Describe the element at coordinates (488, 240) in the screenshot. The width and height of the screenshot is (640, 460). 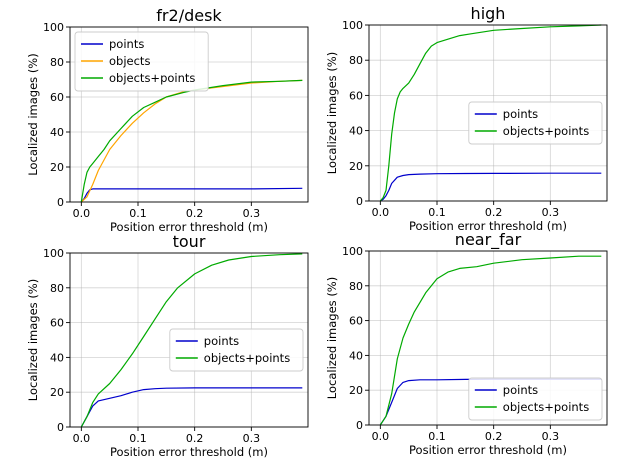
I see `chart-title: near_far` at that location.